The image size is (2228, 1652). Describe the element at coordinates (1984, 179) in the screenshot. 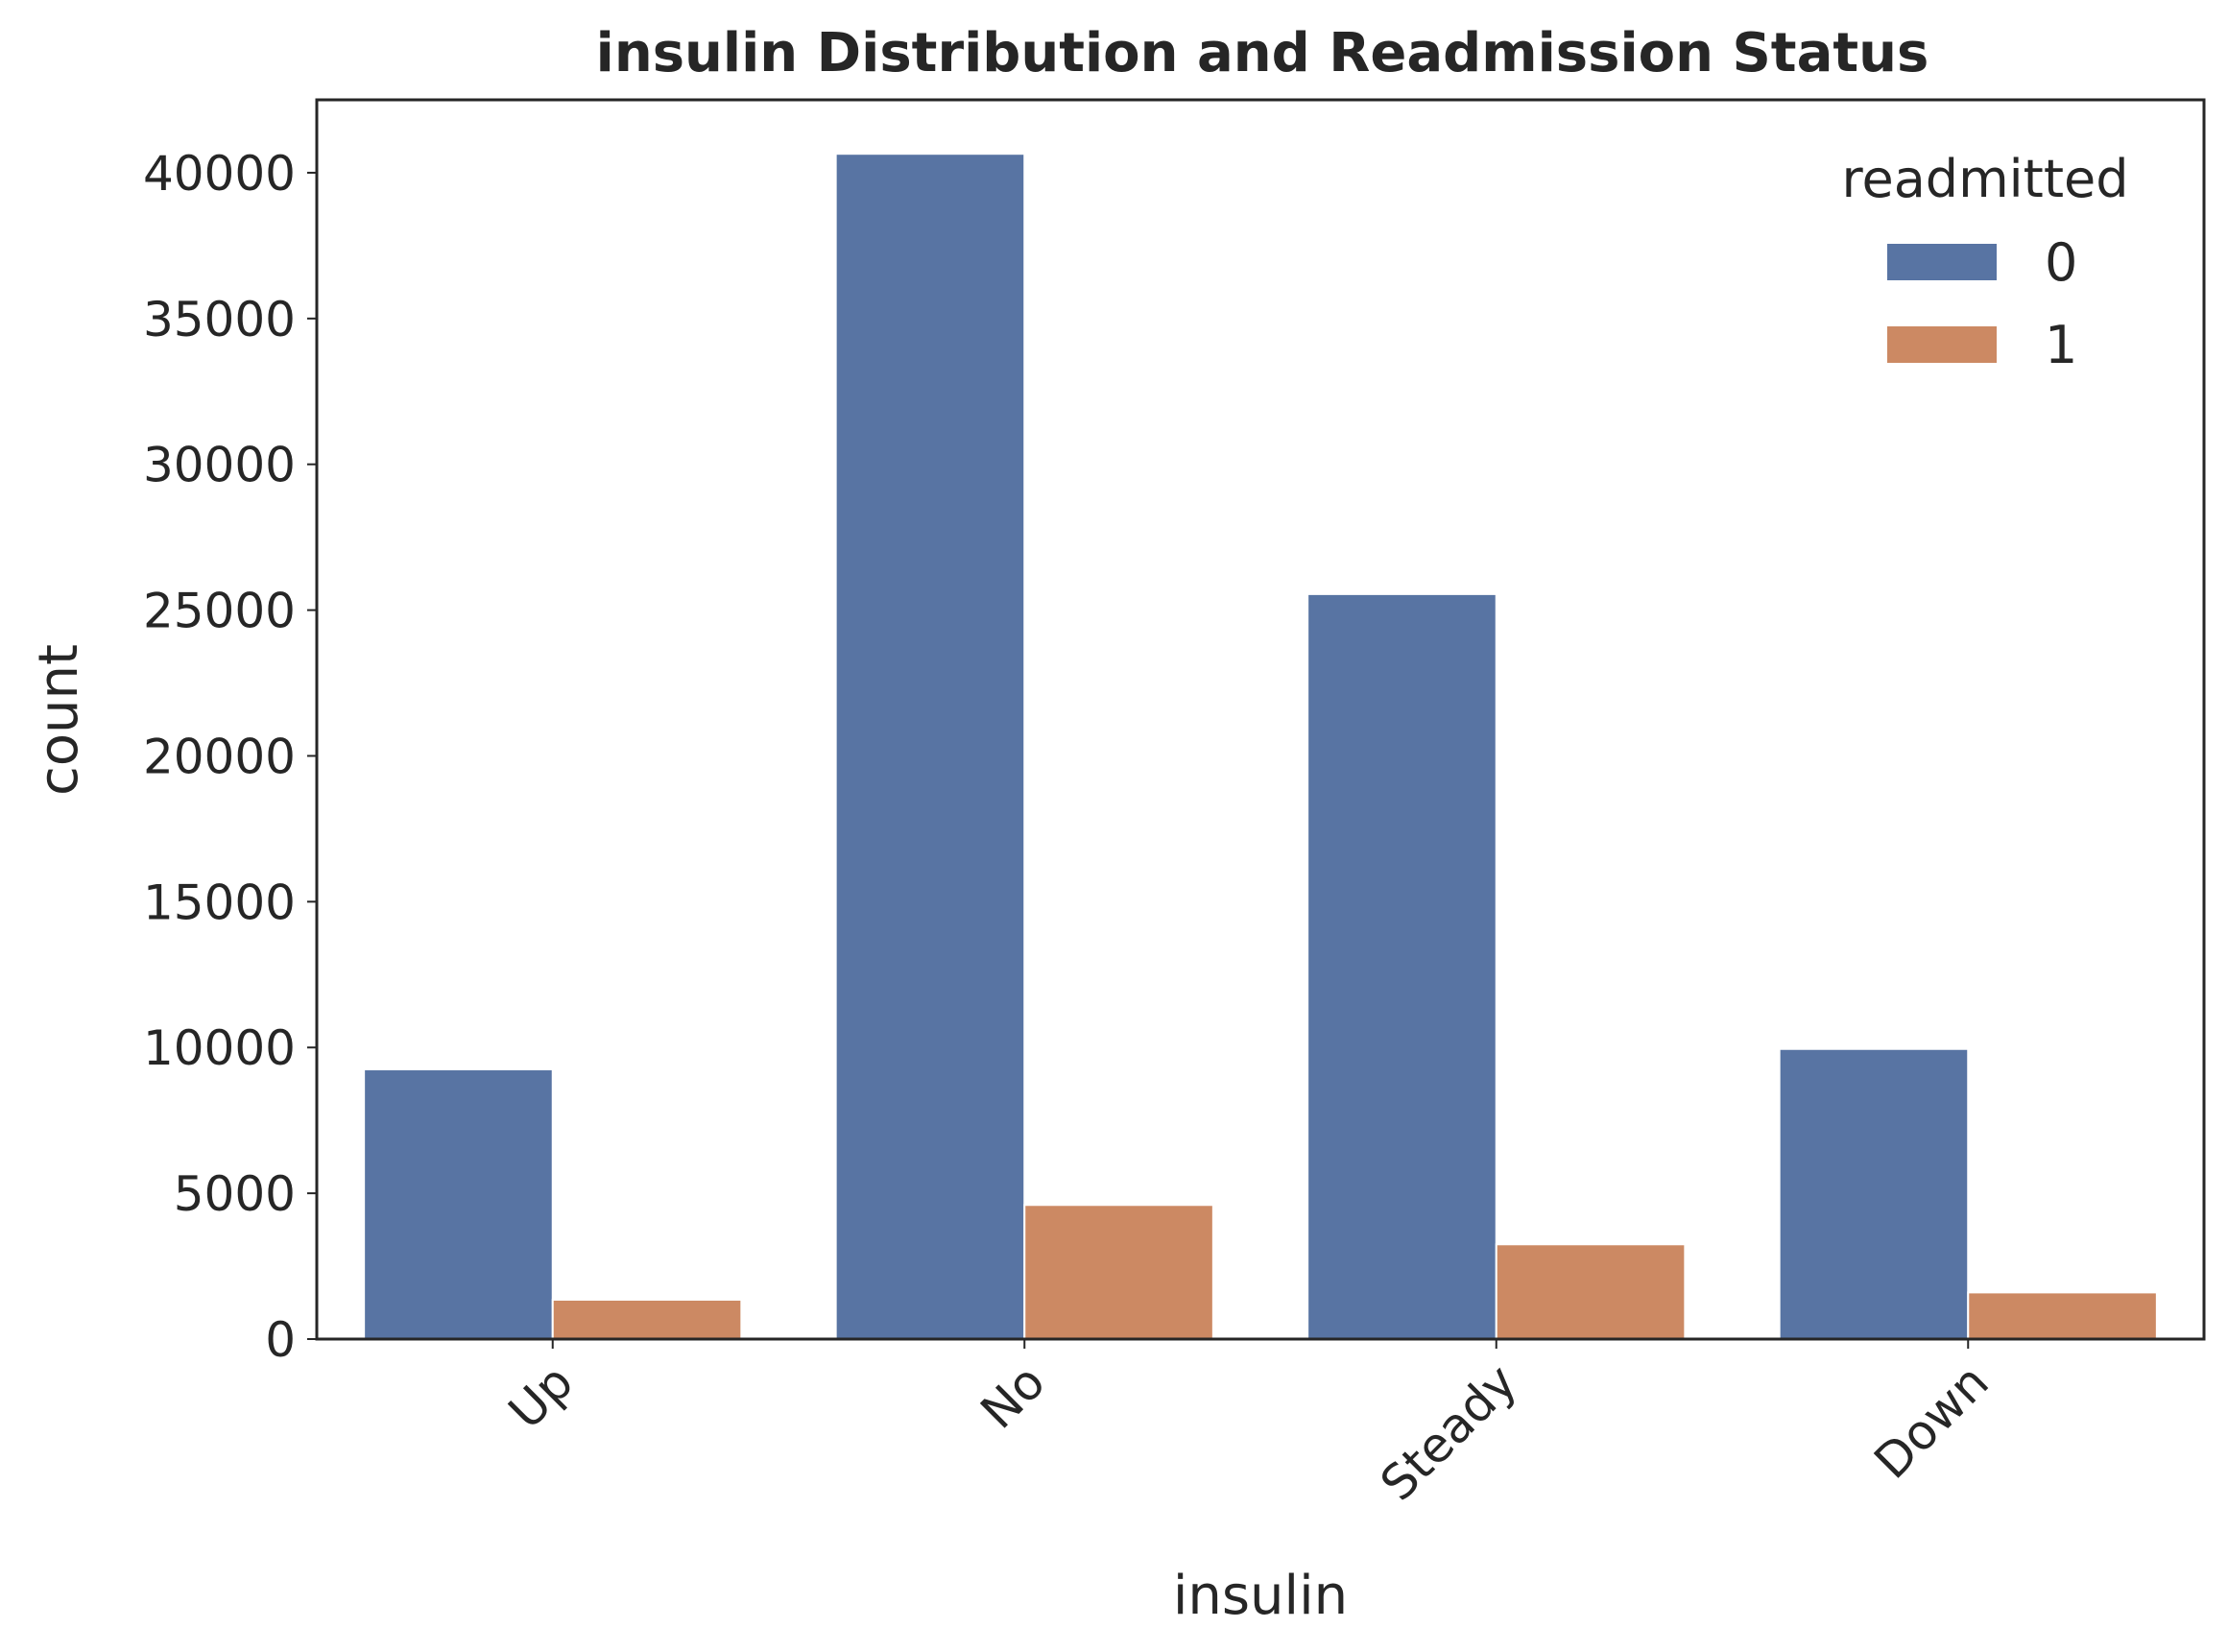

I see `legend-title: readmitted` at that location.